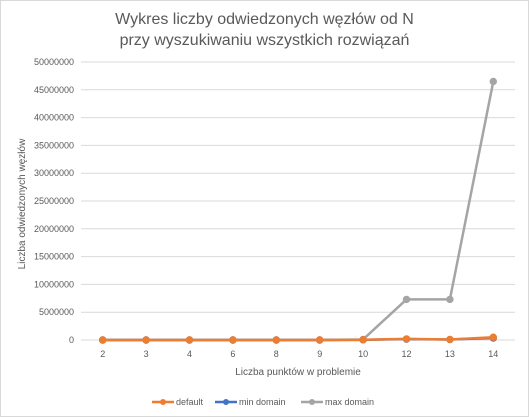 The height and width of the screenshot is (417, 529). What do you see at coordinates (276, 354) in the screenshot?
I see `x-tick-label: 8` at bounding box center [276, 354].